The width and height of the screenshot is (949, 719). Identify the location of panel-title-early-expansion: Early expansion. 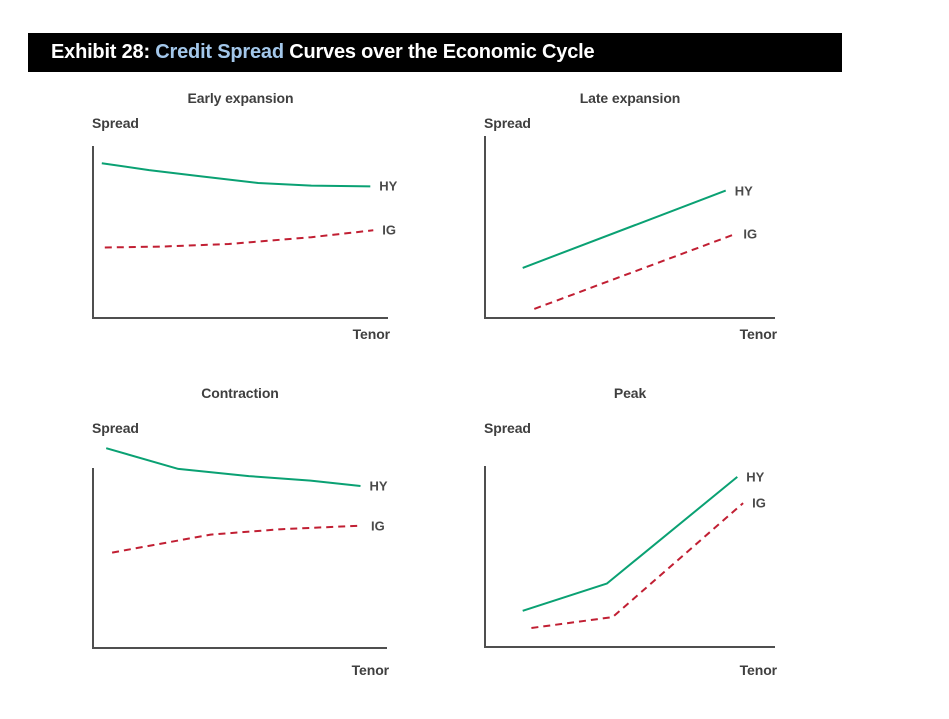
(240, 98).